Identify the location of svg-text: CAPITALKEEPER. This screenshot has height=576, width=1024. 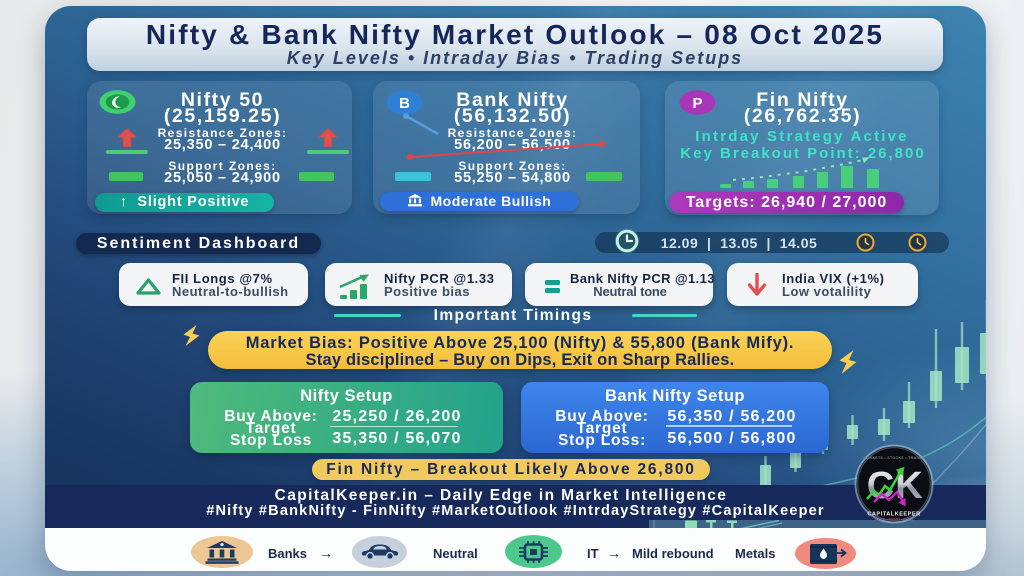
(893, 515).